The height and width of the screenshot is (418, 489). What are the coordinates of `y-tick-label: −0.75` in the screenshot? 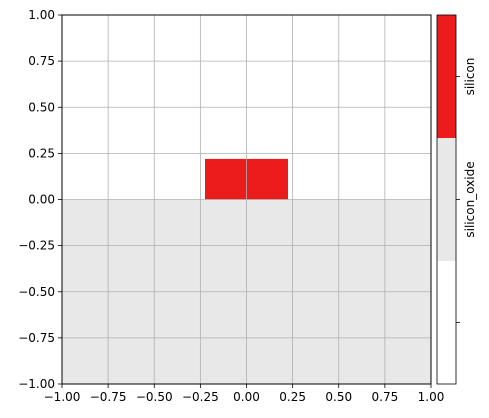 It's located at (36, 338).